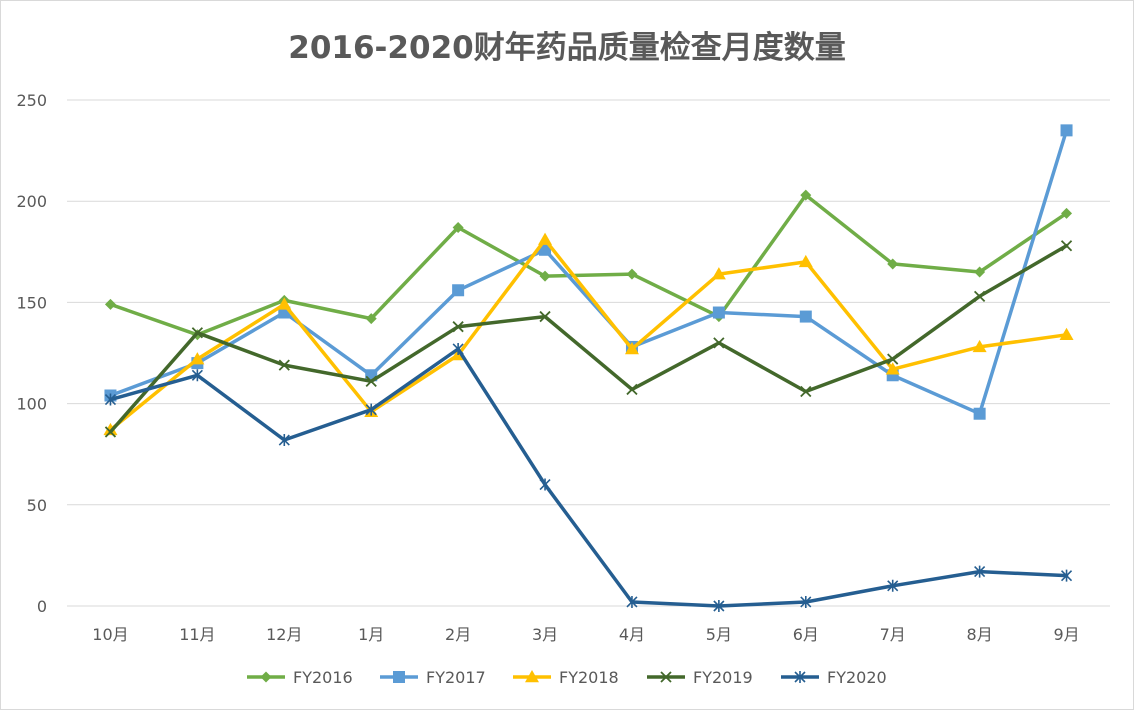 This screenshot has height=710, width=1134. Describe the element at coordinates (632, 634) in the screenshot. I see `x-tick-label: 4月` at that location.